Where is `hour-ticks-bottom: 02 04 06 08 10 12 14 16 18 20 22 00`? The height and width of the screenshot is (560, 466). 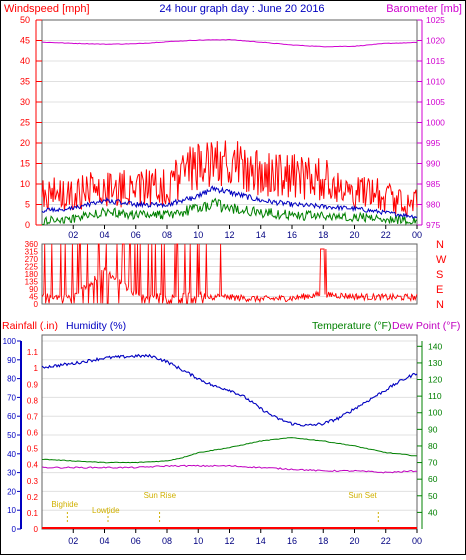 hour-ticks-bottom: 02 04 06 08 10 12 14 16 18 20 22 00 is located at coordinates (245, 537).